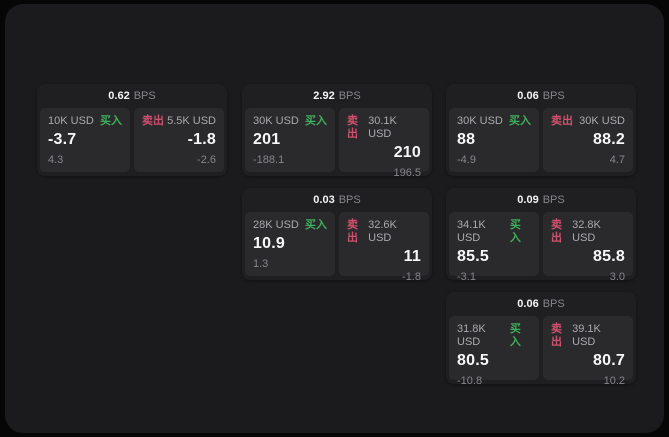  I want to click on buy-panel-header: 31.8K USD 买入, so click(494, 336).